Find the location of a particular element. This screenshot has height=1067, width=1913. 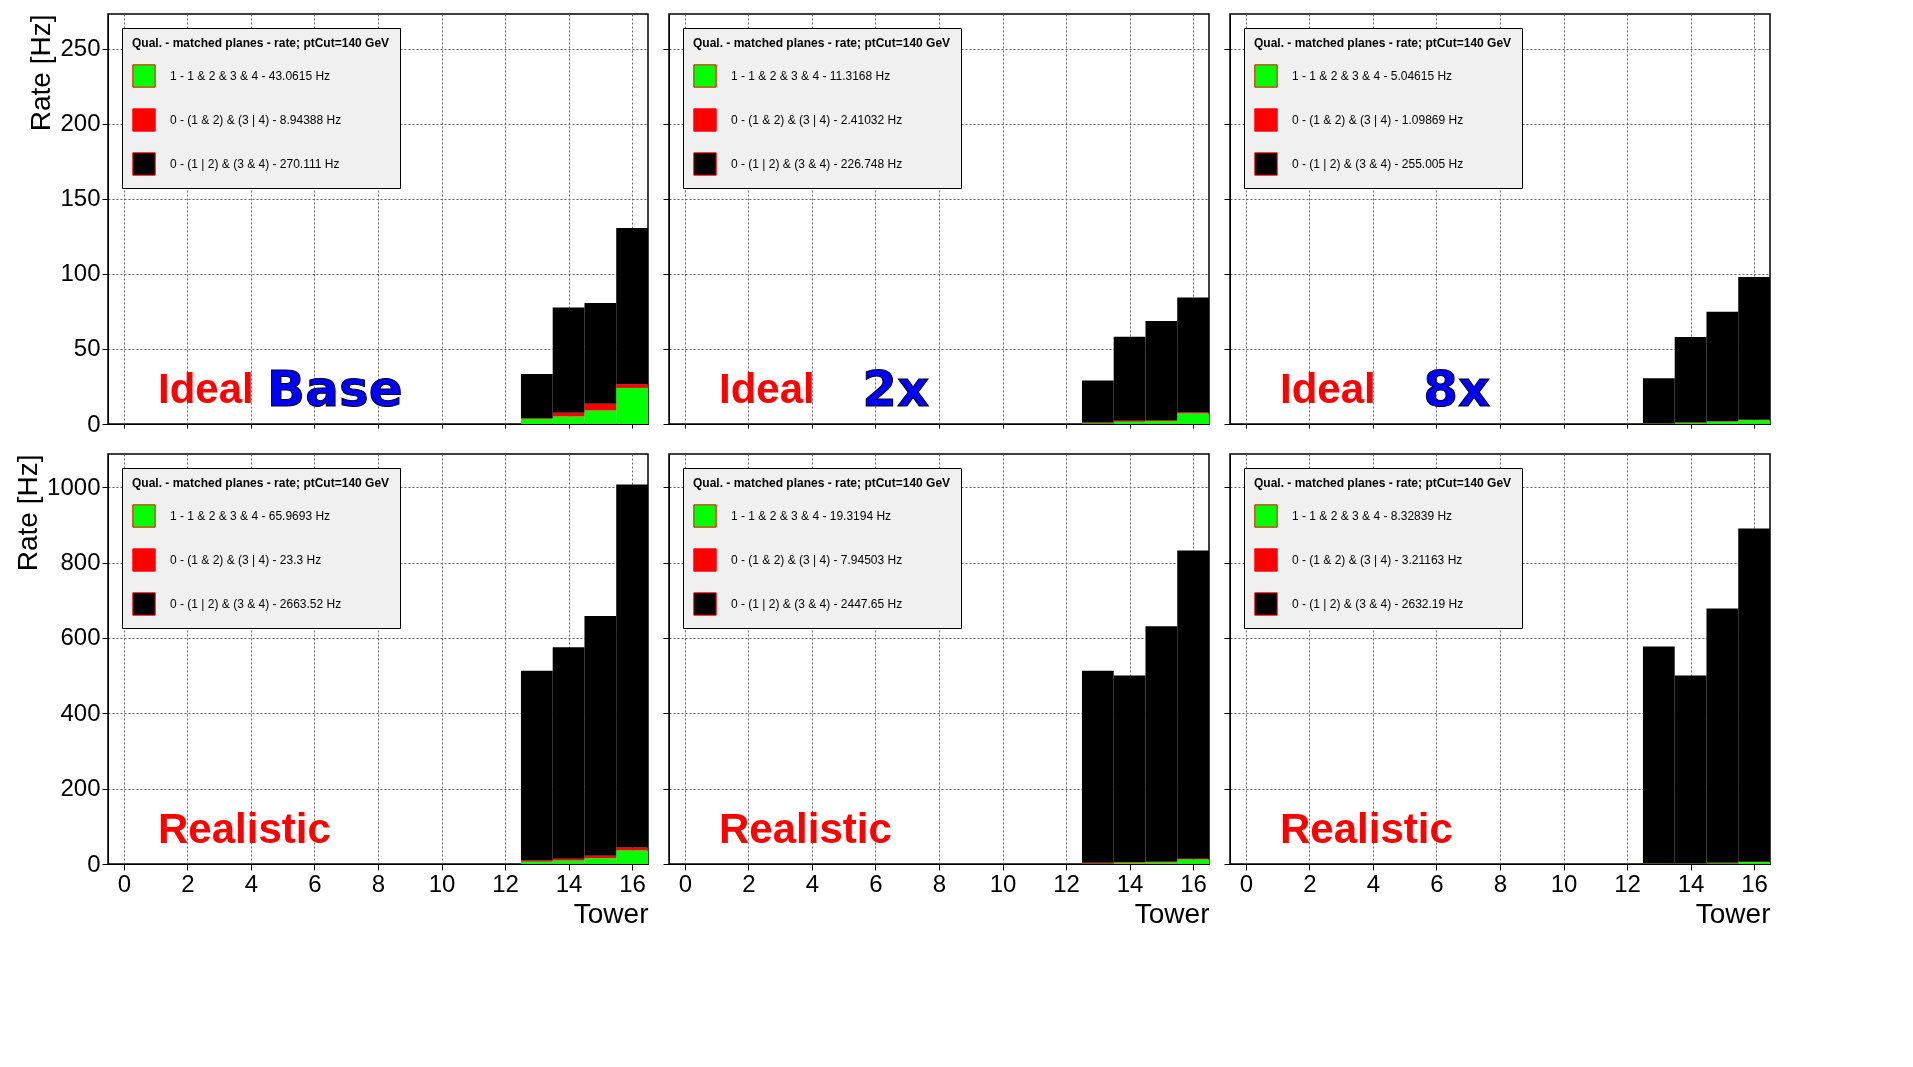

legend-label: 1 - 1 & 2 & 3 & 4 - 43.0615 Hz is located at coordinates (250, 76).